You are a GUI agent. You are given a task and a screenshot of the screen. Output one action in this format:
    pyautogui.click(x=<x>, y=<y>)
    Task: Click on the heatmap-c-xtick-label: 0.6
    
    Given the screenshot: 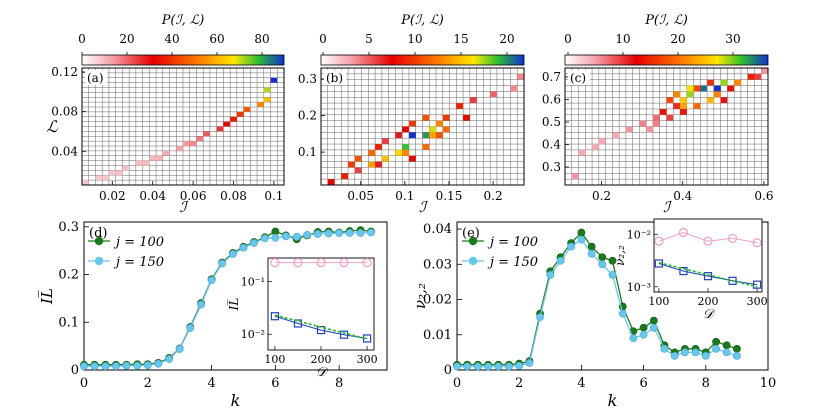 What is the action you would take?
    pyautogui.click(x=763, y=196)
    